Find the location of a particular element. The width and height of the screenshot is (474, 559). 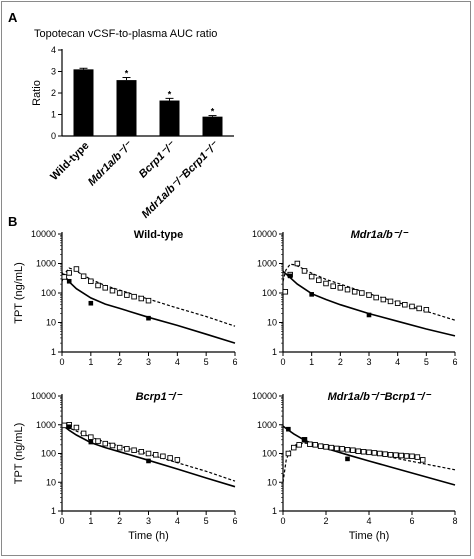

x-tick-label: 5 is located at coordinates (206, 362).